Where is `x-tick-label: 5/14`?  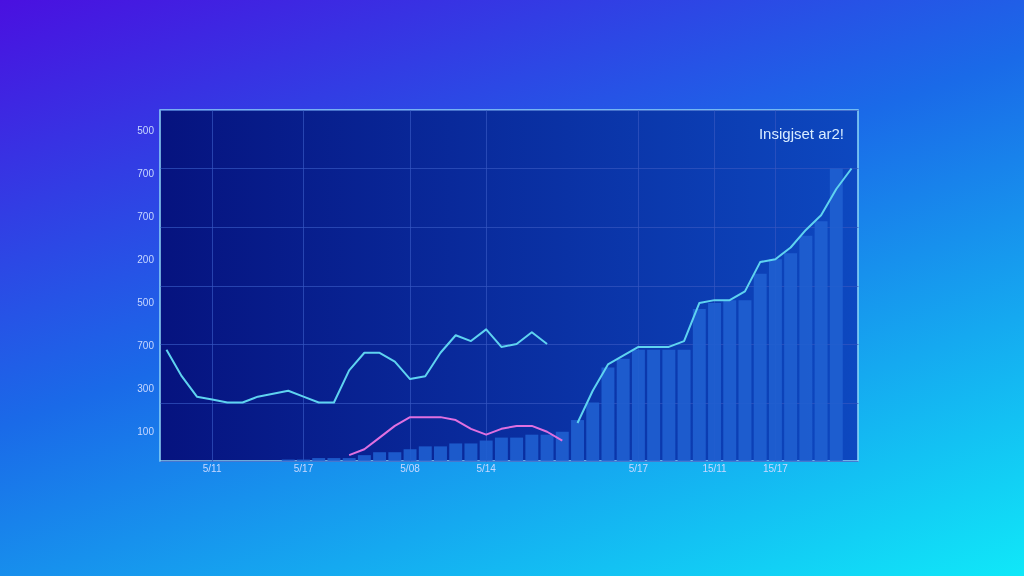 x-tick-label: 5/14 is located at coordinates (486, 468).